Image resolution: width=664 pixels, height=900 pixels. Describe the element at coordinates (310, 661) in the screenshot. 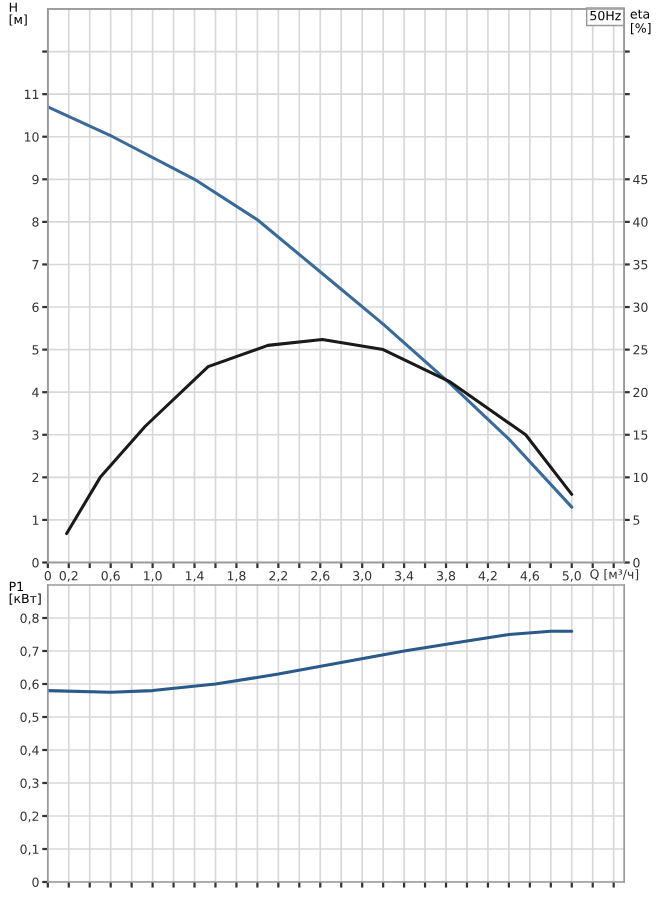

I see `line-series` at that location.